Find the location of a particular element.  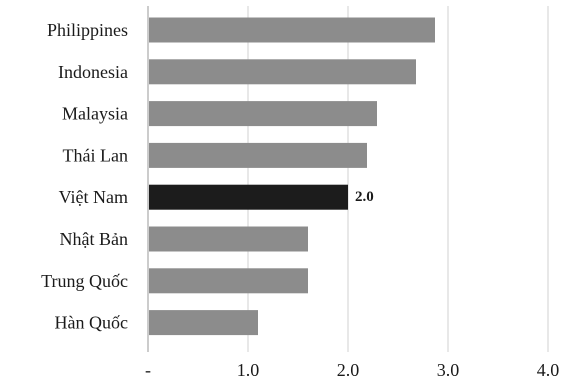

x-tick-label-3: 3.0 is located at coordinates (448, 370).